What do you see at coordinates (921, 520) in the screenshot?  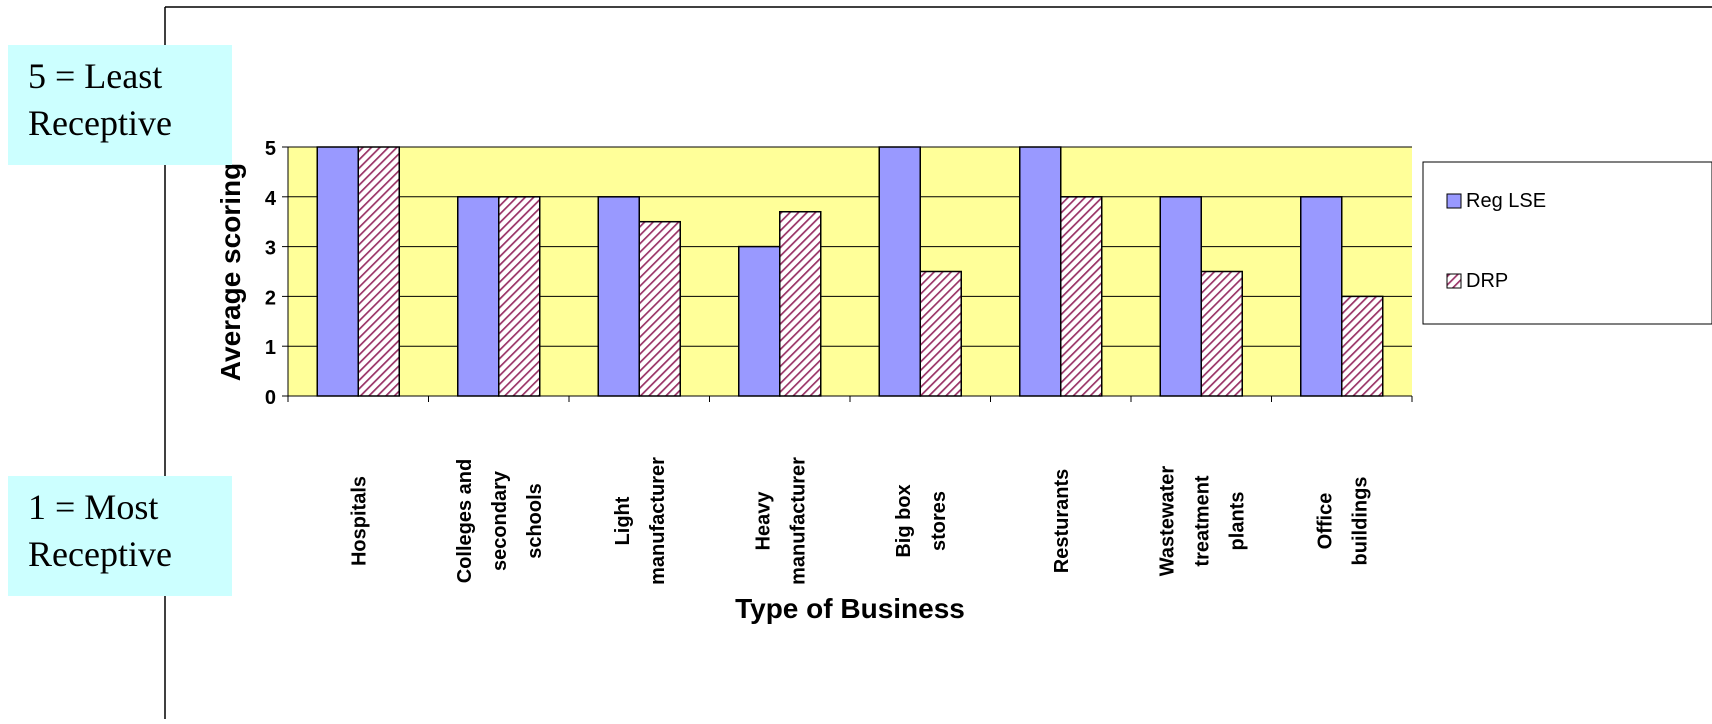 I see `x-tick-label: Big box stores` at bounding box center [921, 520].